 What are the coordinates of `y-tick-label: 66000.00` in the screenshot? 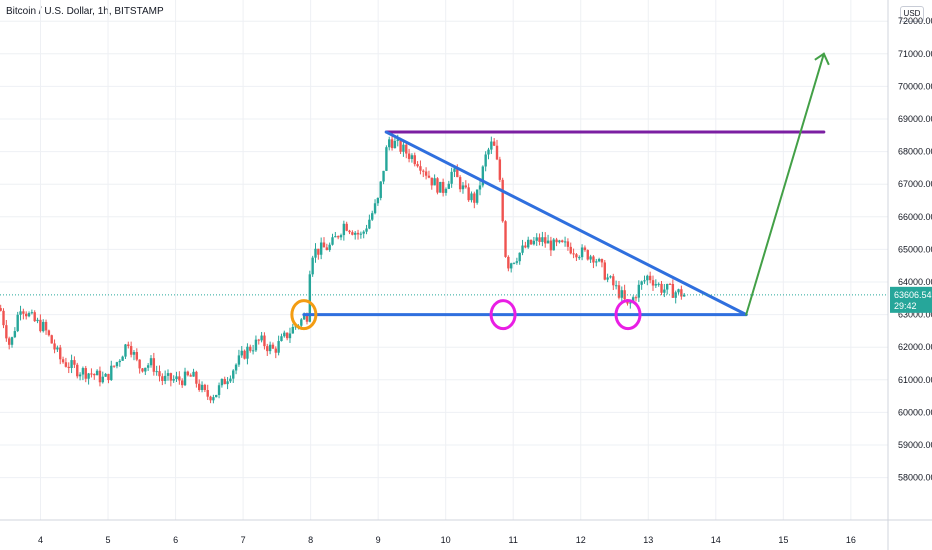 It's located at (915, 217).